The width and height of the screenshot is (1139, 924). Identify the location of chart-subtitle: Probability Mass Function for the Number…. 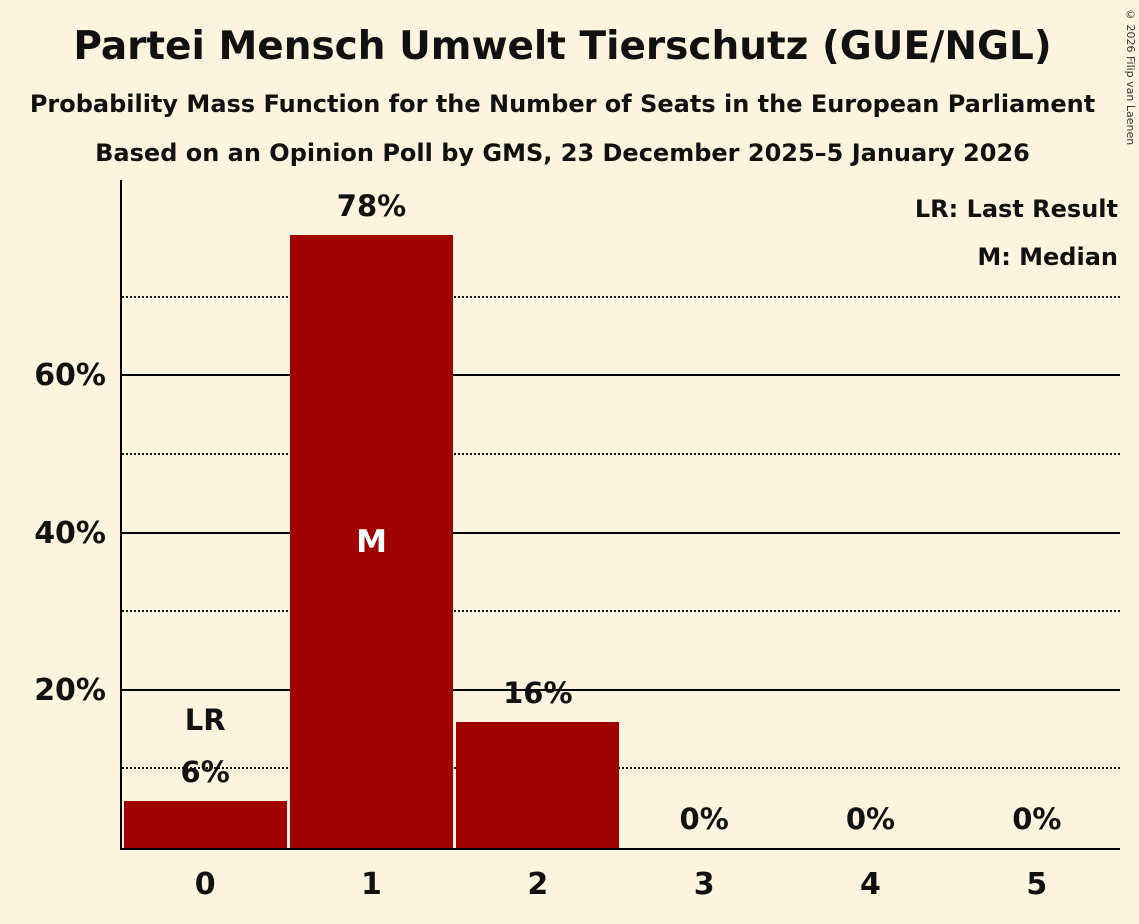
(562, 104).